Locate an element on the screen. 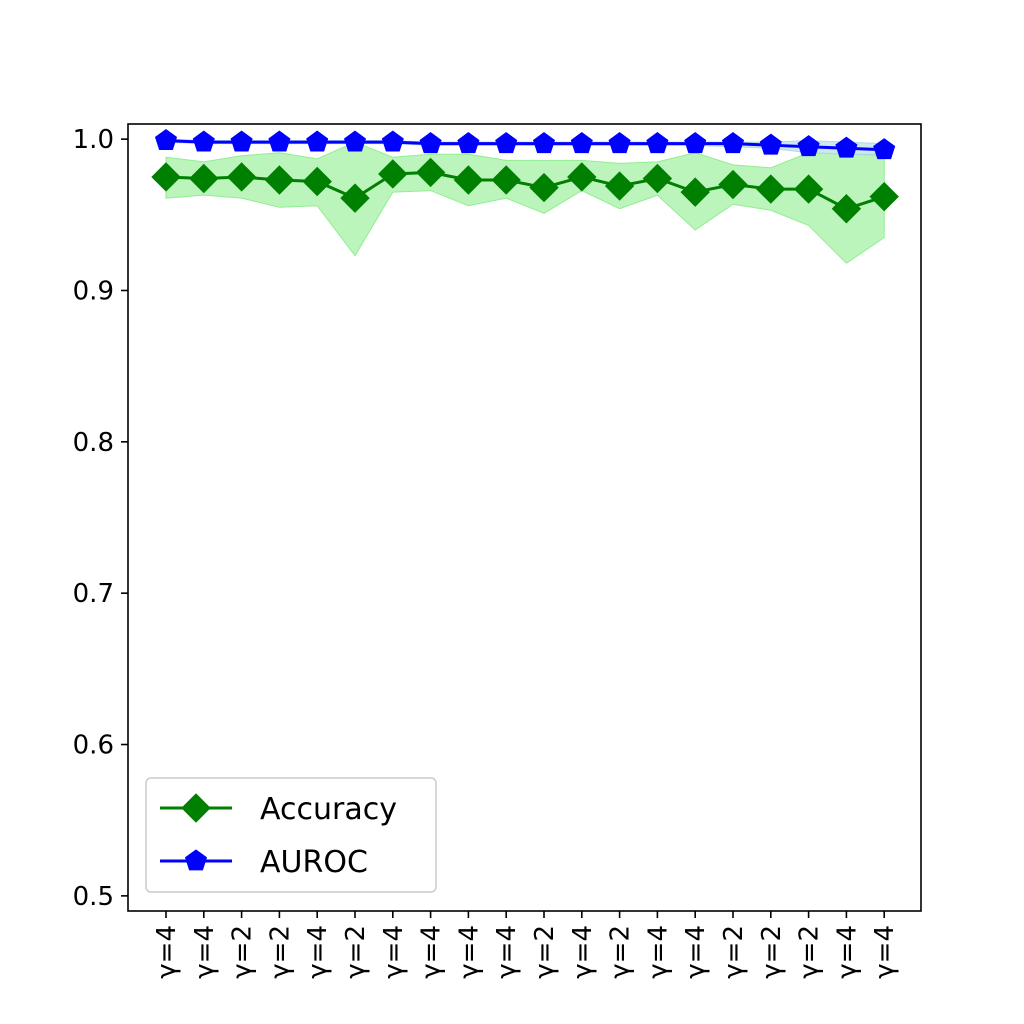 The width and height of the screenshot is (1024, 1024). y-axis: 0.5 0.6 0.7 0.8 0.9 1.0 is located at coordinates (100, 518).